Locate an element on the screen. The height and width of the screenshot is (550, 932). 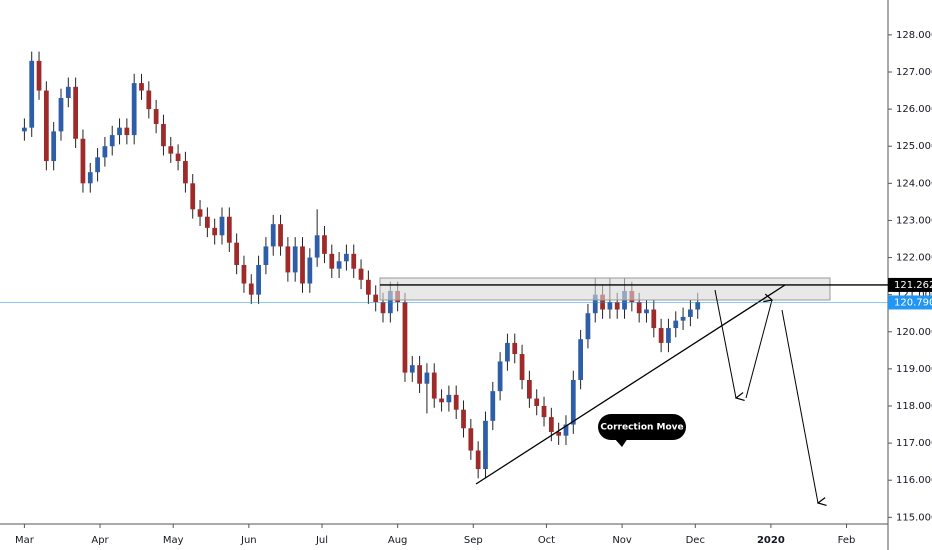
x-tick-label: Nov is located at coordinates (622, 540).